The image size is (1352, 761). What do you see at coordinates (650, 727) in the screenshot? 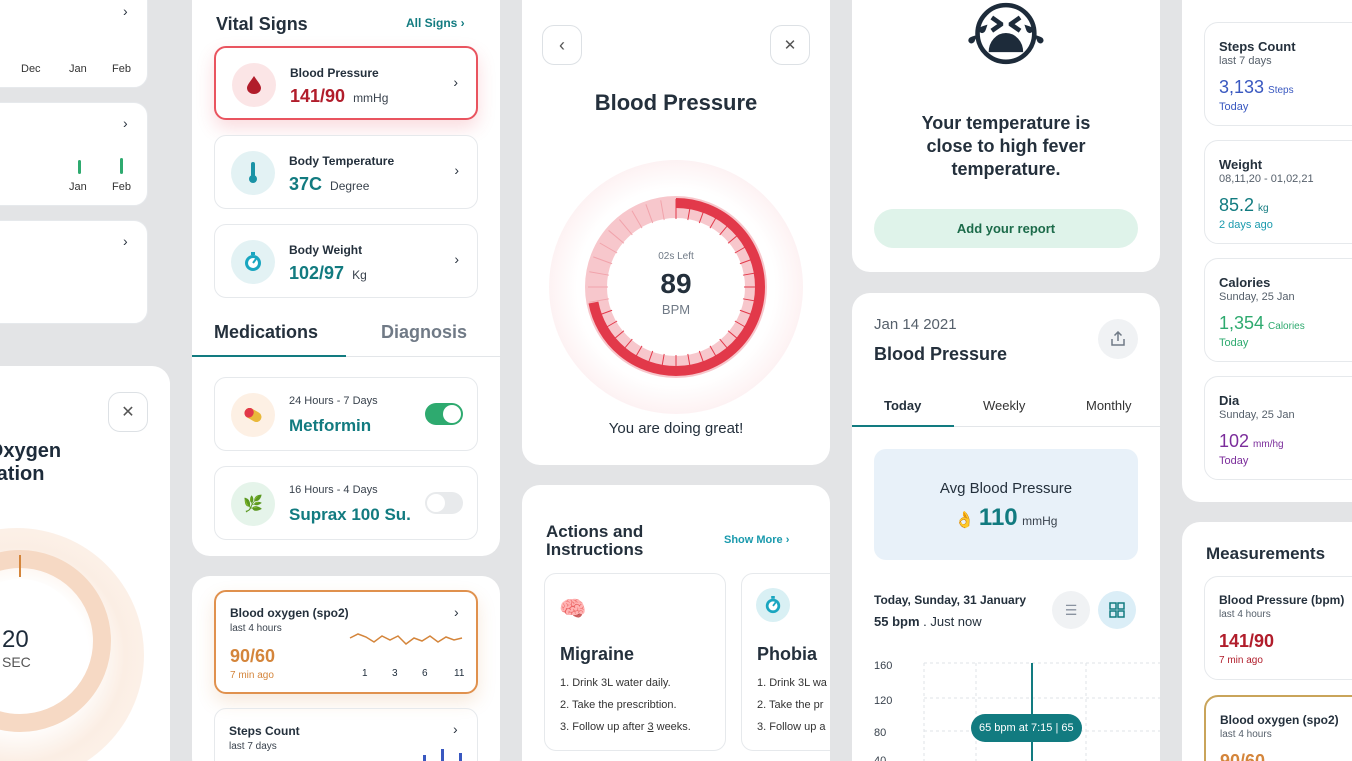
I see `action-step-emphasis: 3` at bounding box center [650, 727].